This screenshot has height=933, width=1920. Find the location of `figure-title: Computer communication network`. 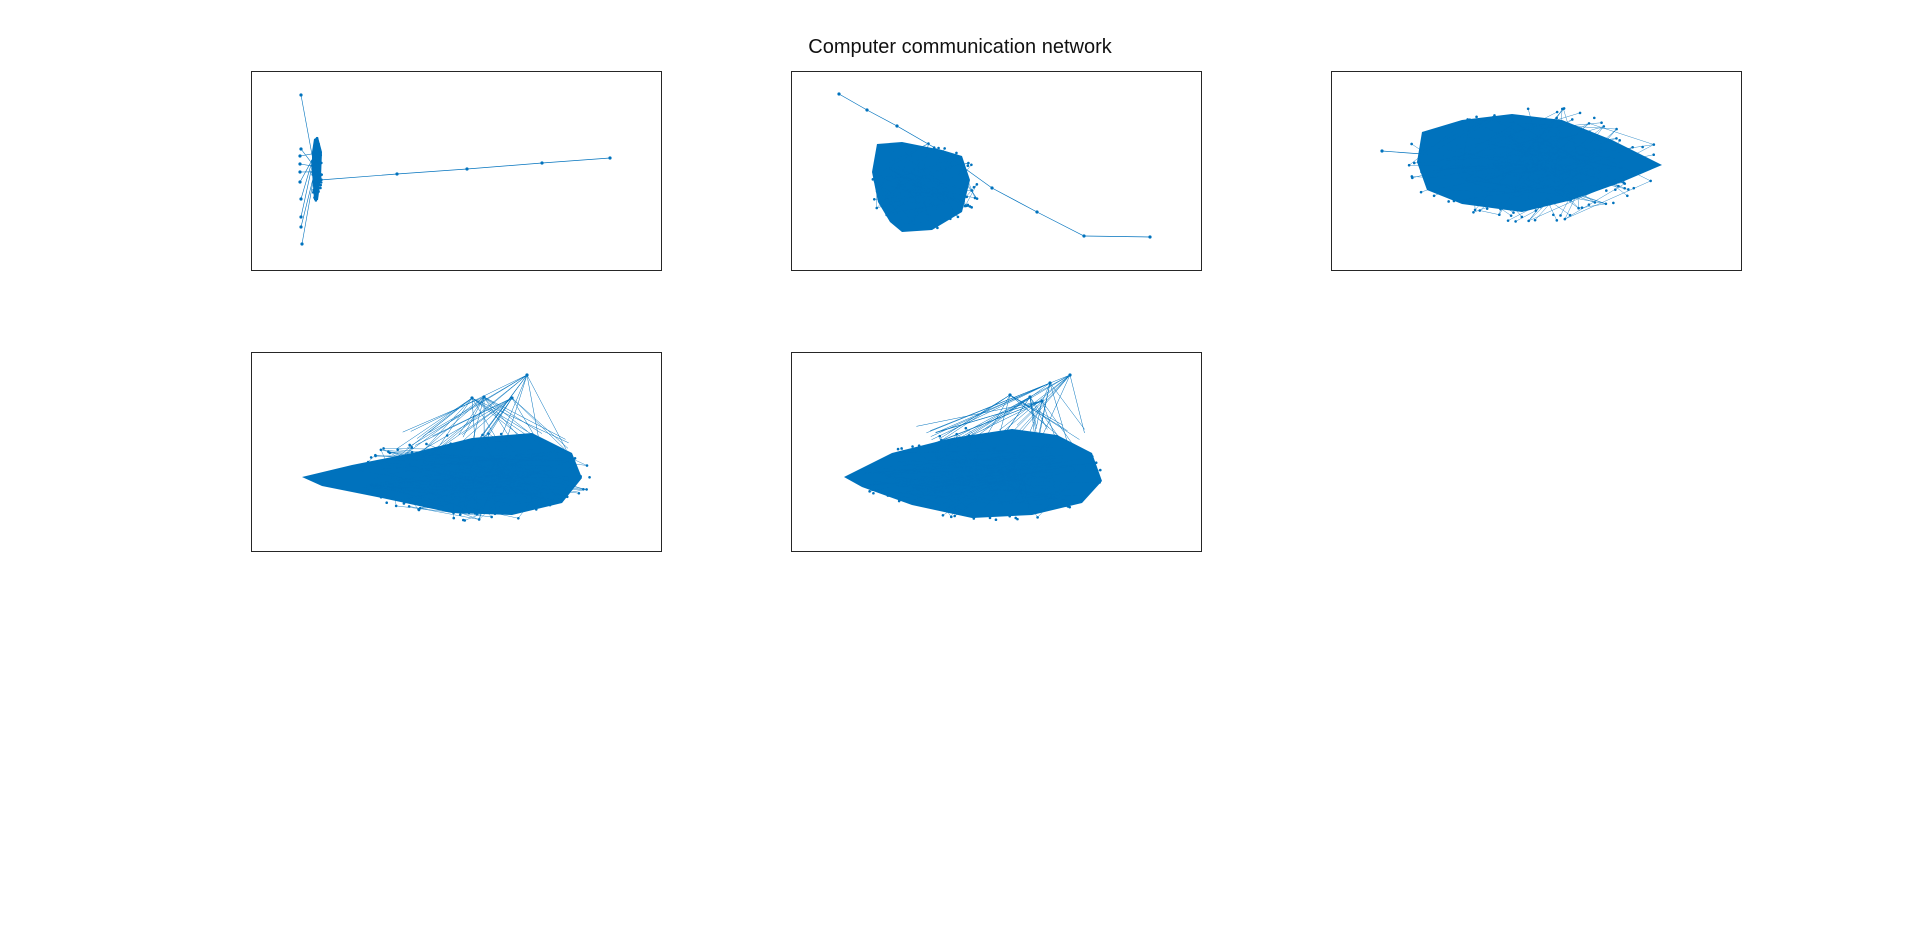

figure-title: Computer communication network is located at coordinates (960, 47).